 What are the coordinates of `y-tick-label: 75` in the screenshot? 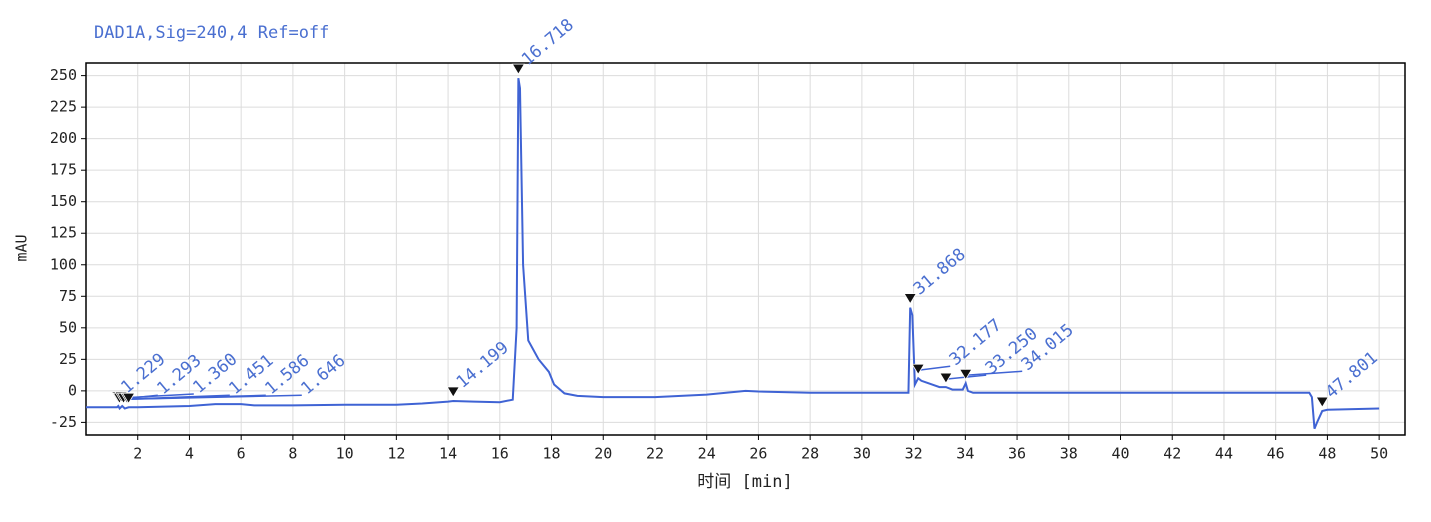 It's located at (68, 296).